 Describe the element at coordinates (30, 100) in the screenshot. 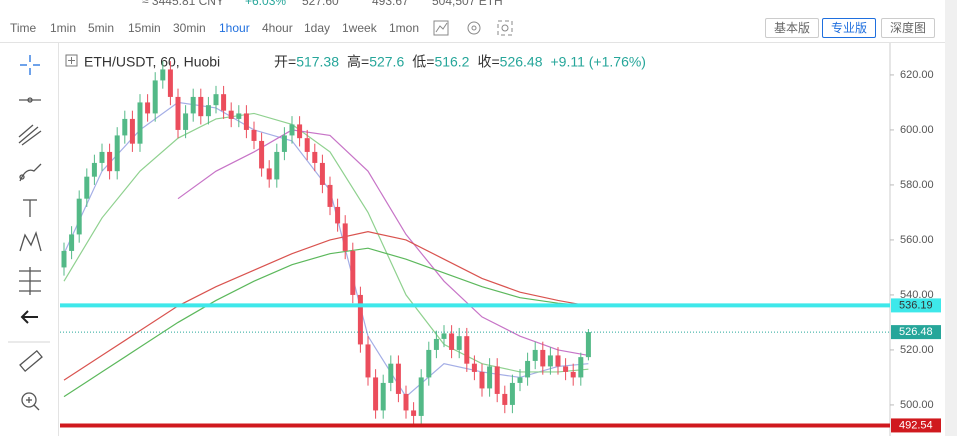

I see `line-tool` at that location.